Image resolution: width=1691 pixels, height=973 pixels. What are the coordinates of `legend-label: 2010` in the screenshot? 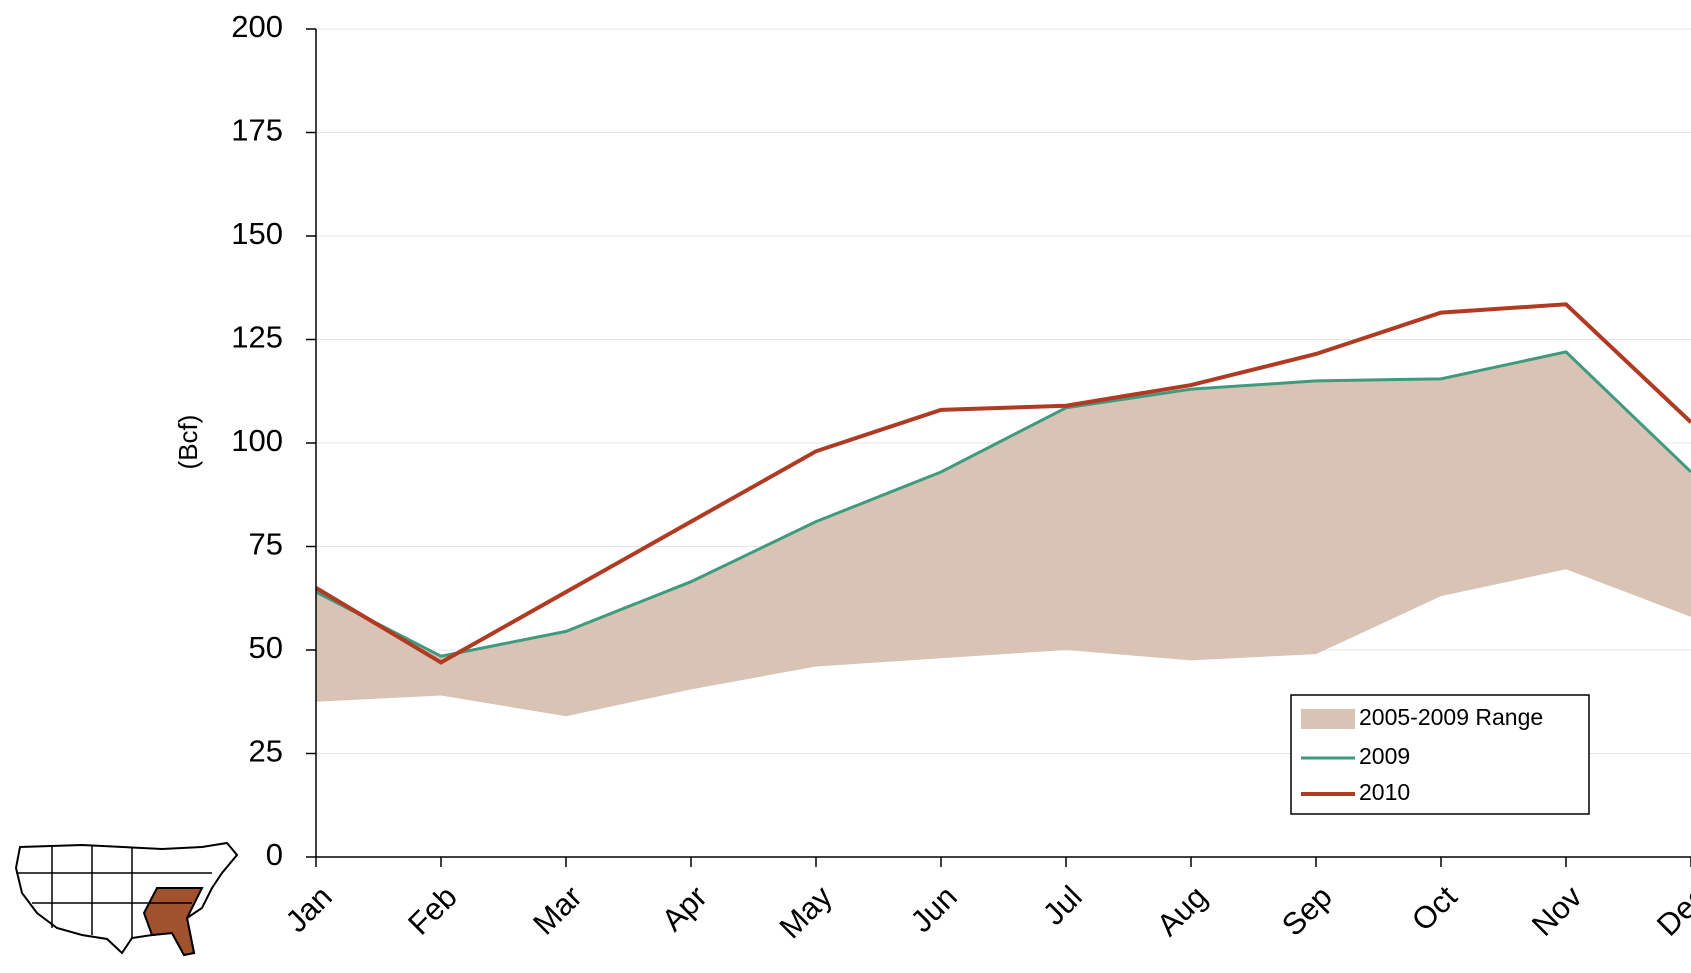 It's located at (1384, 792).